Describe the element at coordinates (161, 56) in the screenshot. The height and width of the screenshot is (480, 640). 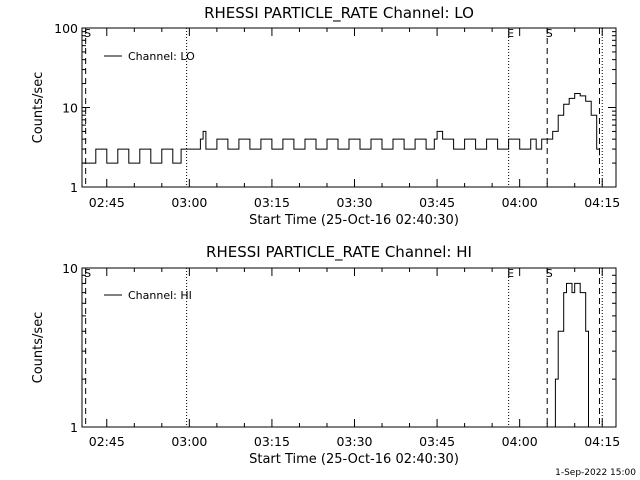
I see `legend-entry: Channel: LO` at that location.